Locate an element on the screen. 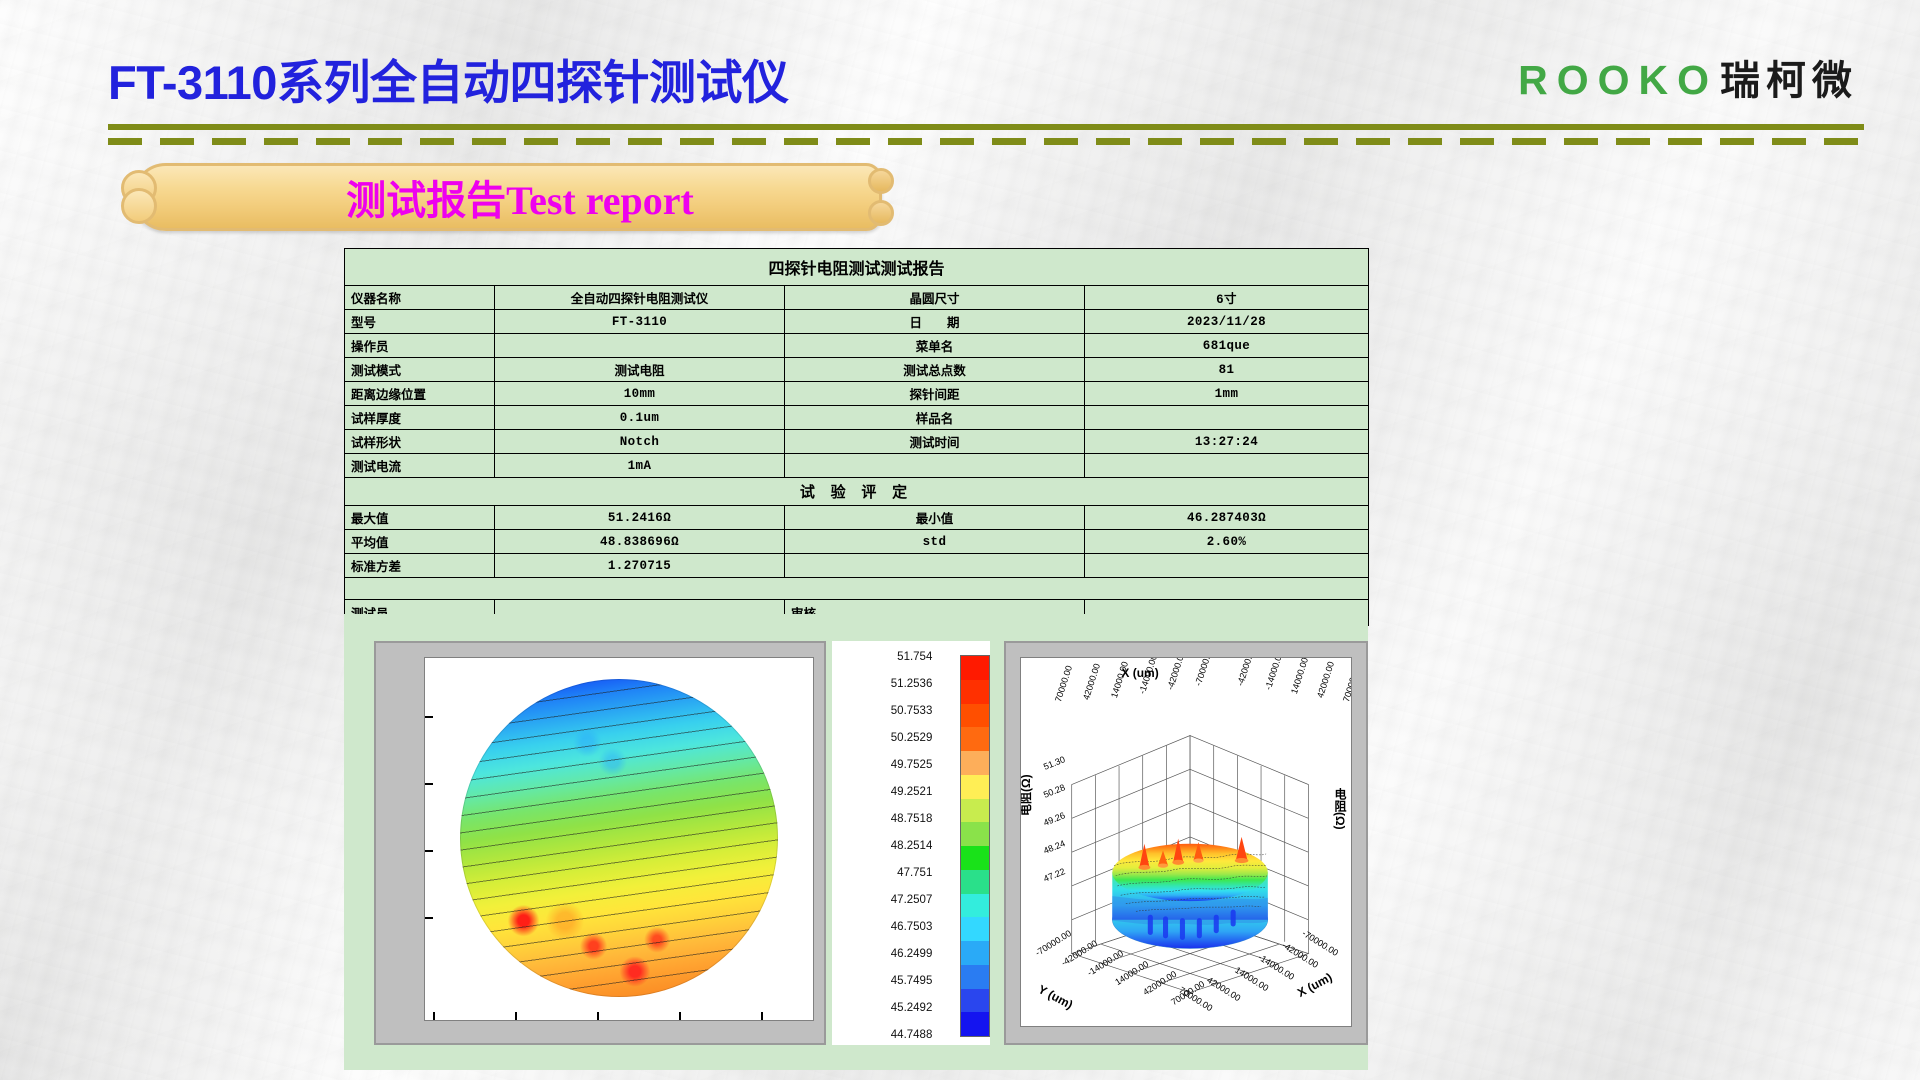  banner-shape is located at coordinates (501, 197).